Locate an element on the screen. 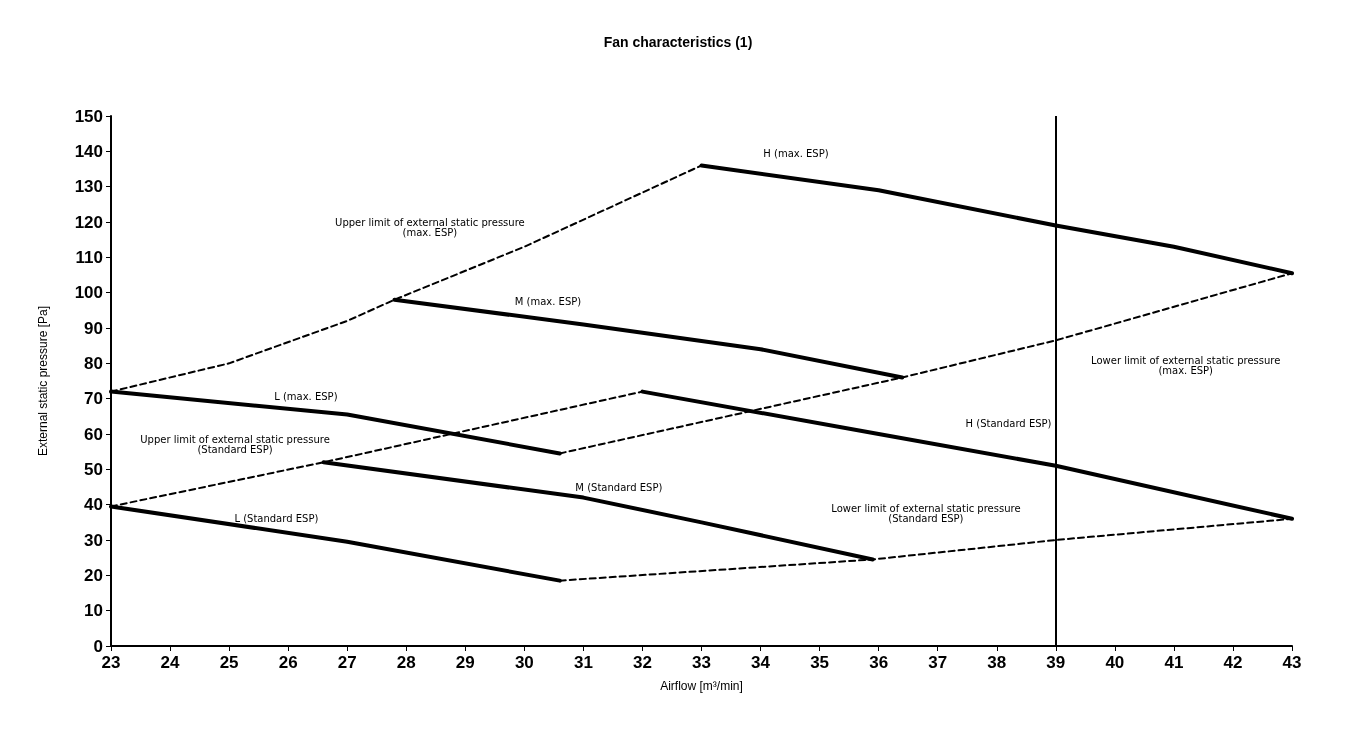 The image size is (1356, 740). x-tick-label: 35 is located at coordinates (820, 662).